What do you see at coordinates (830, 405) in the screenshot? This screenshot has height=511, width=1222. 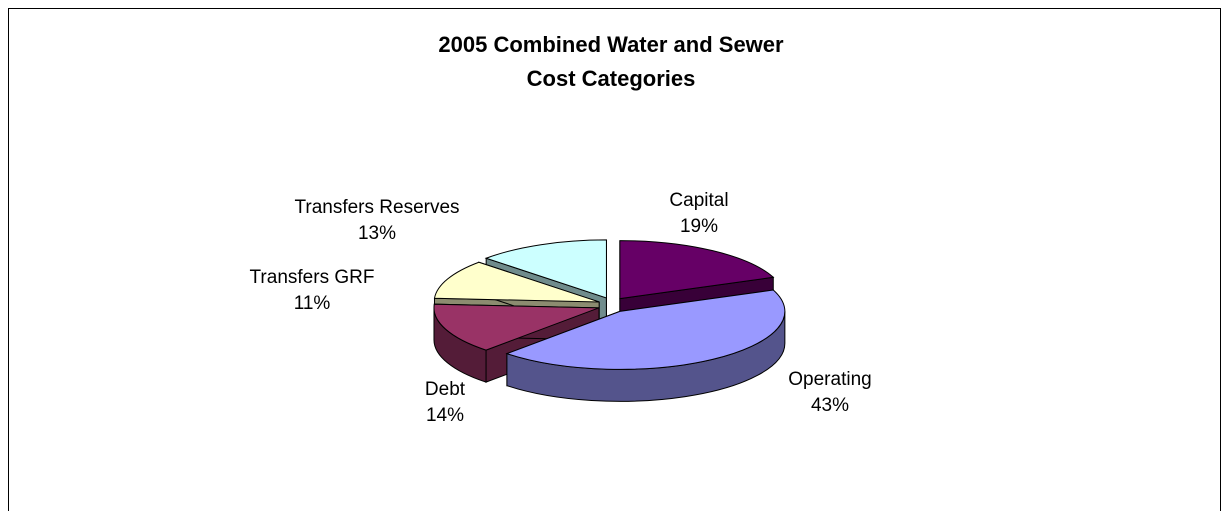 I see `slice-value-label: 43%` at bounding box center [830, 405].